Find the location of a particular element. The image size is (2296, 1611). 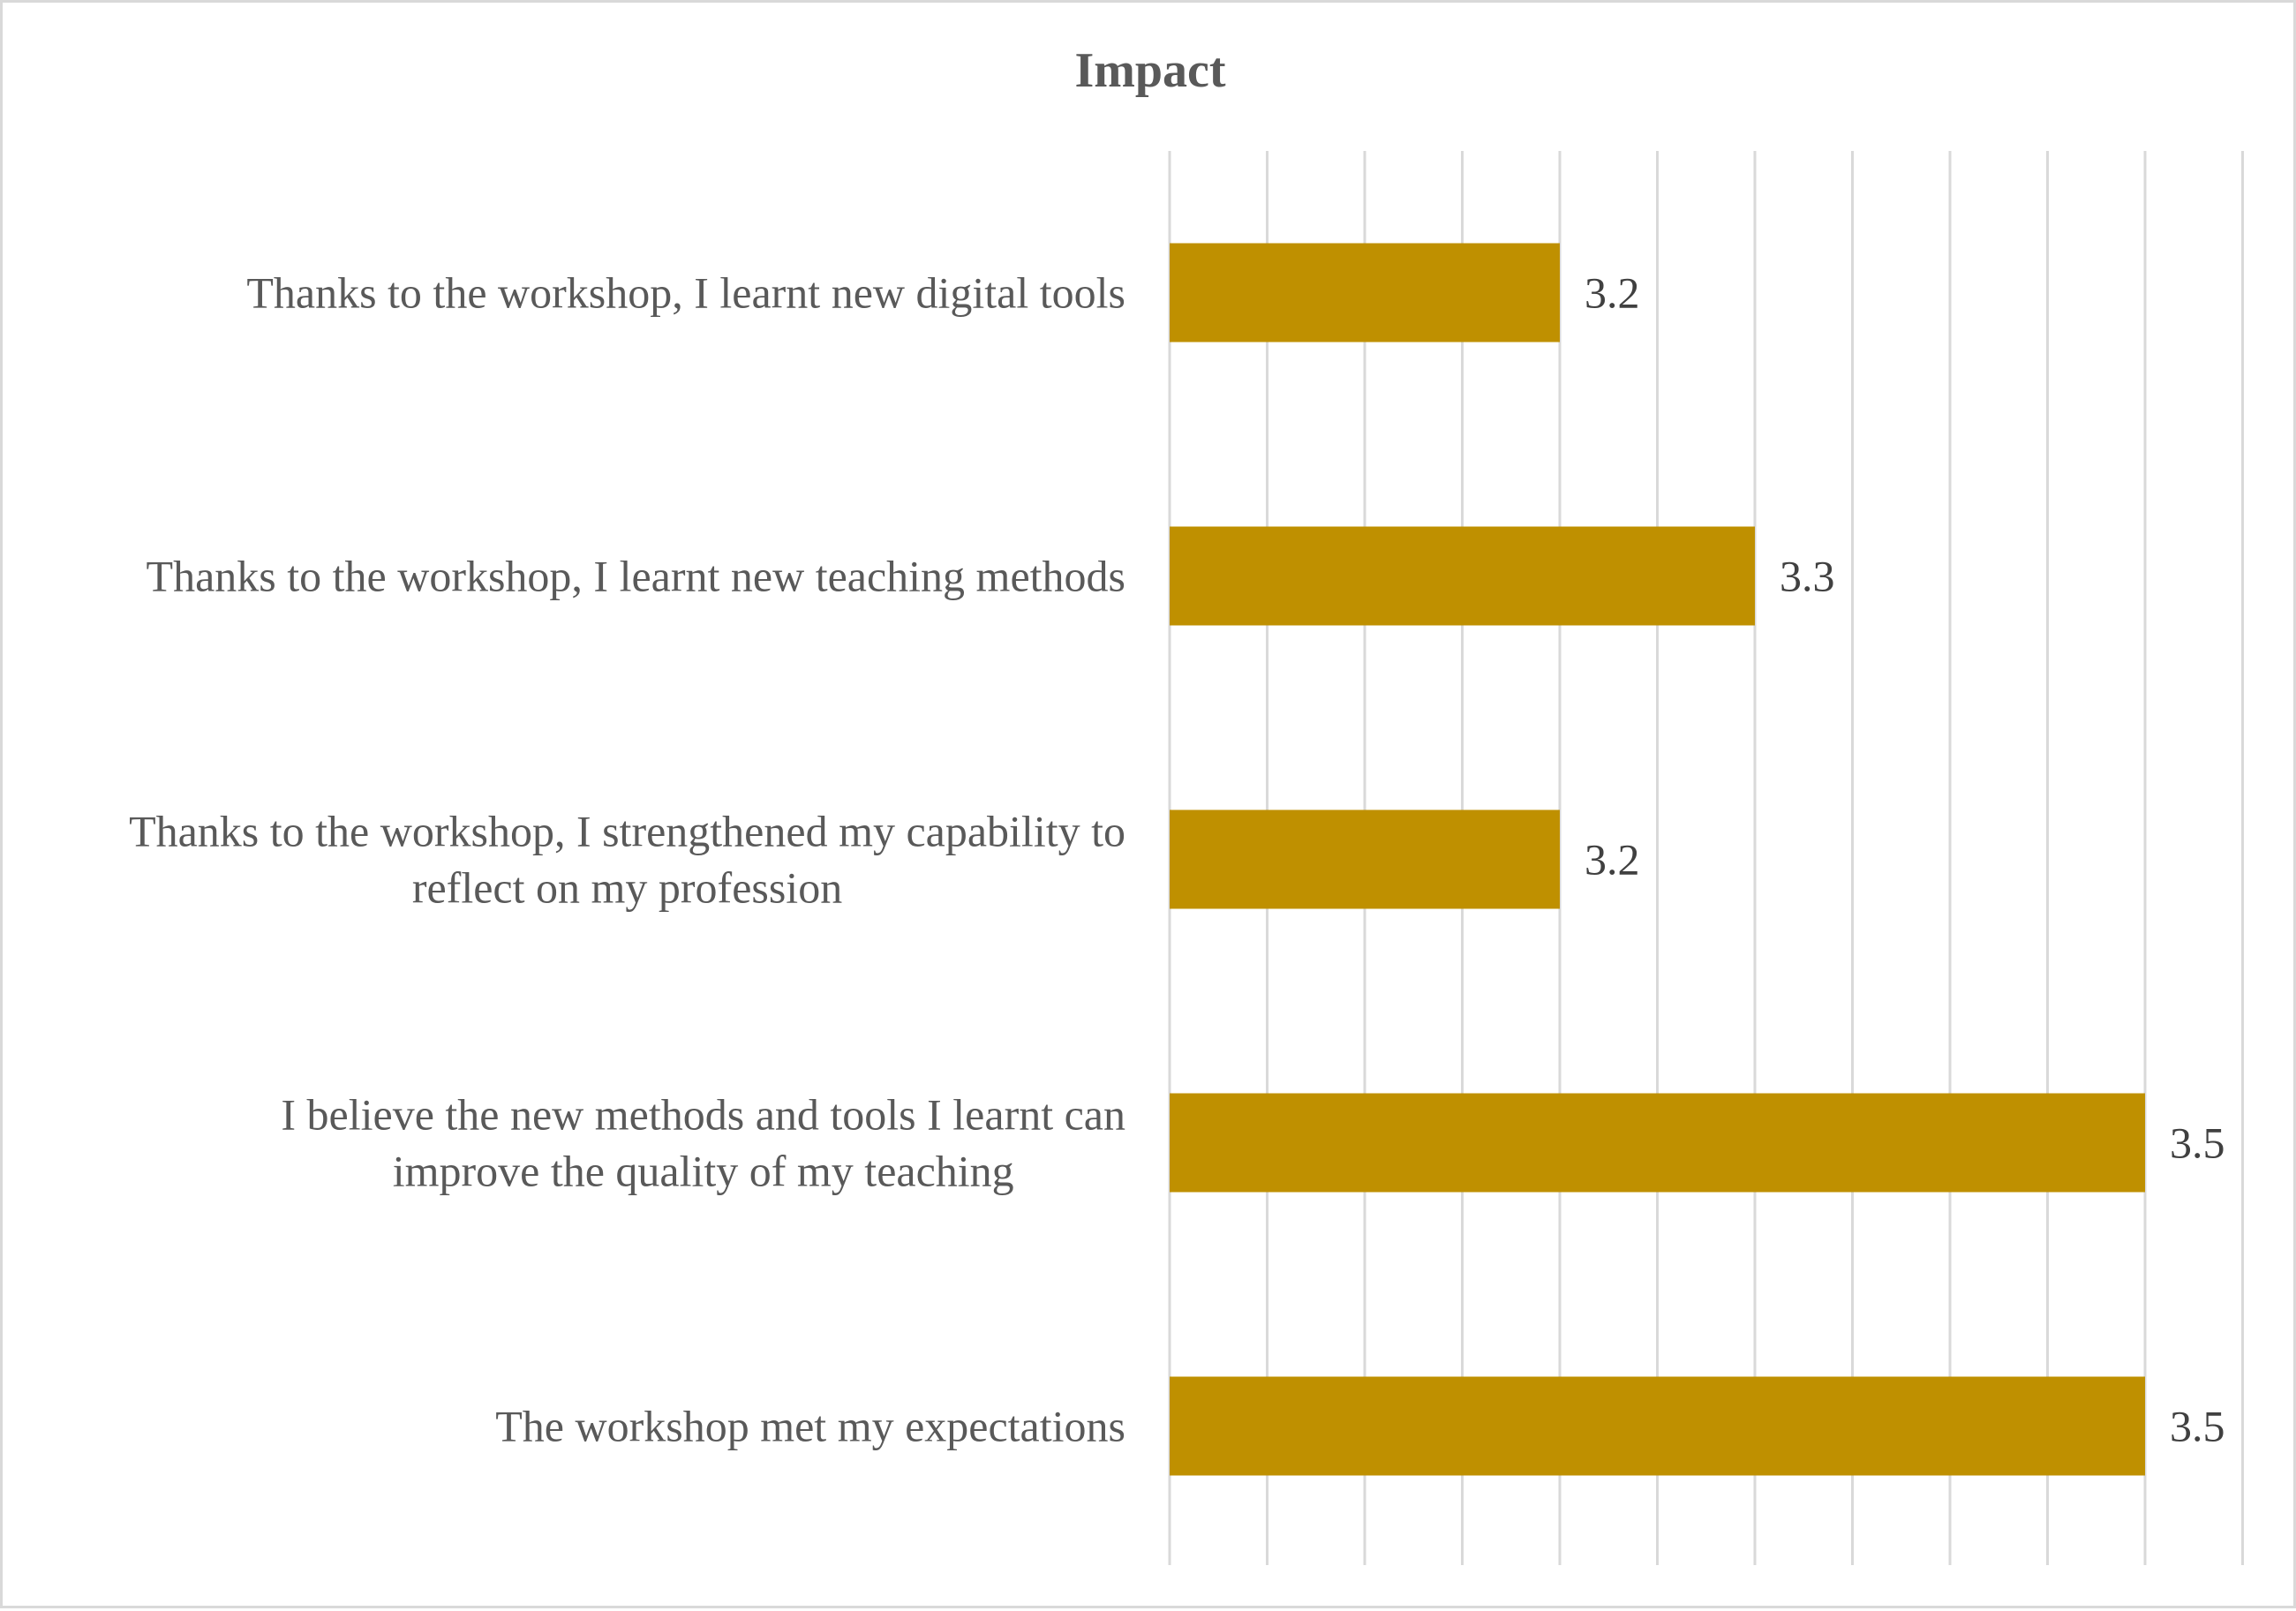

chart-title: Impact is located at coordinates (1150, 70).